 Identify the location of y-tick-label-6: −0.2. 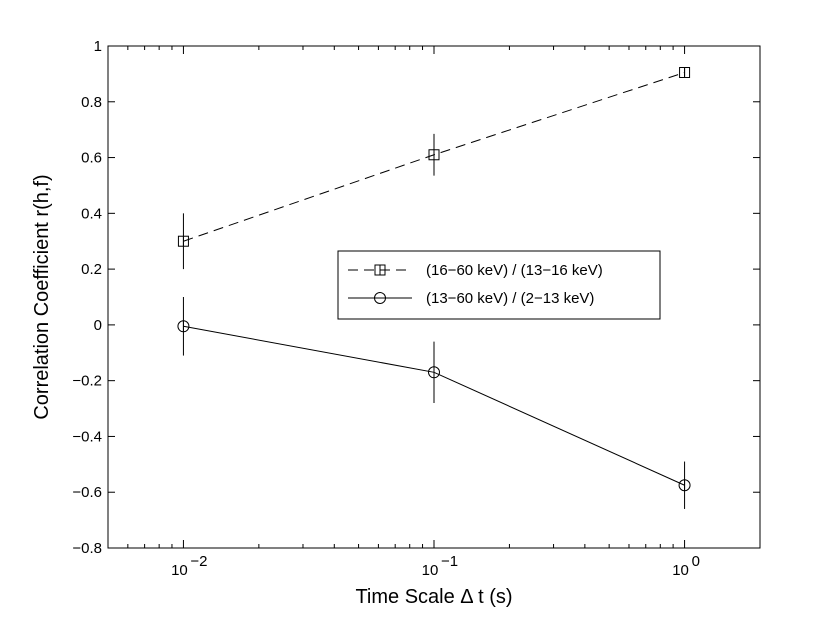
(87, 381).